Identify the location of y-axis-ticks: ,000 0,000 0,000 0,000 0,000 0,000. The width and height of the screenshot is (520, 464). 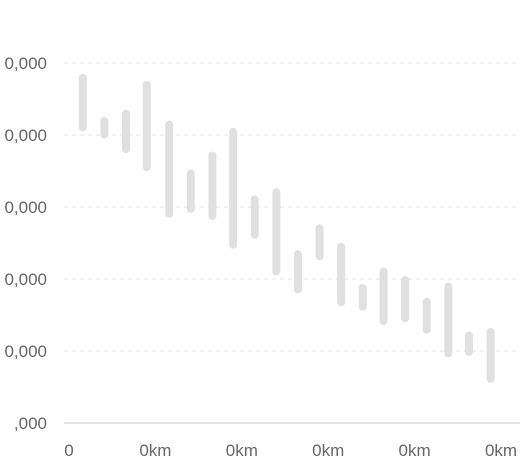
(25, 243).